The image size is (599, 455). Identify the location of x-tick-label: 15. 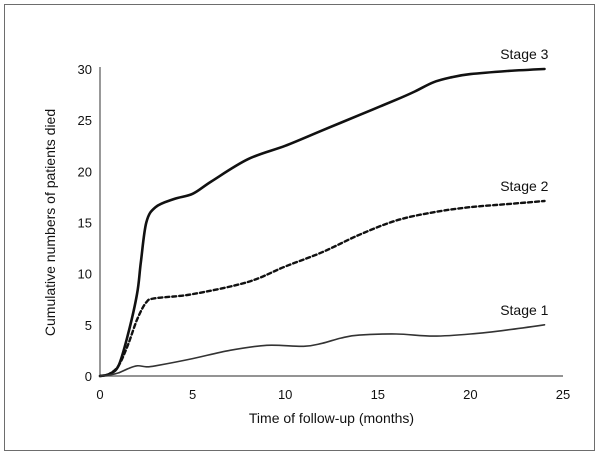
(378, 394).